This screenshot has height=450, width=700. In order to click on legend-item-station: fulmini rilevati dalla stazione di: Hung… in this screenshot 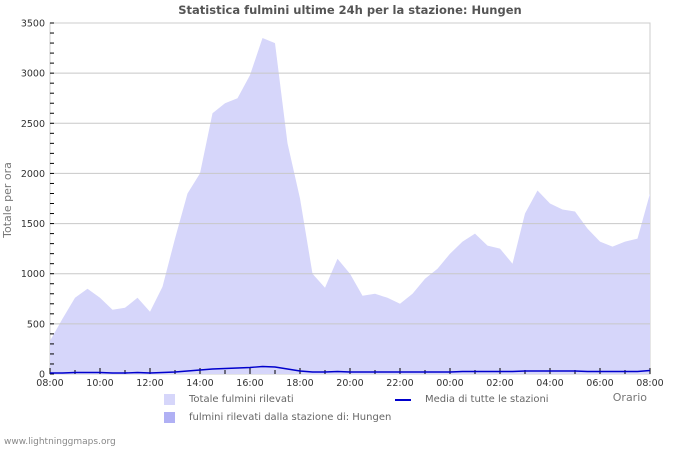, I will do `click(277, 417)`.